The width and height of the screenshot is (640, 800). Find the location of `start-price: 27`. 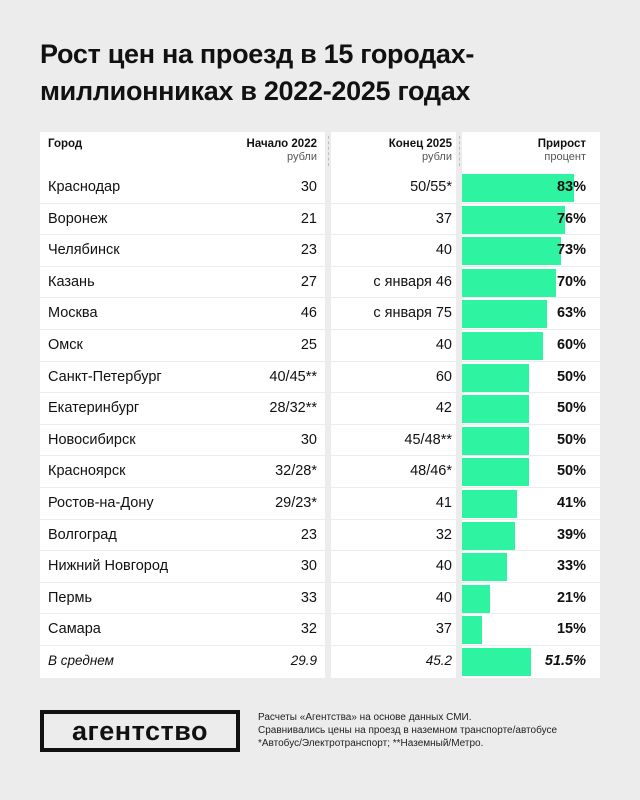

start-price: 27 is located at coordinates (308, 281).